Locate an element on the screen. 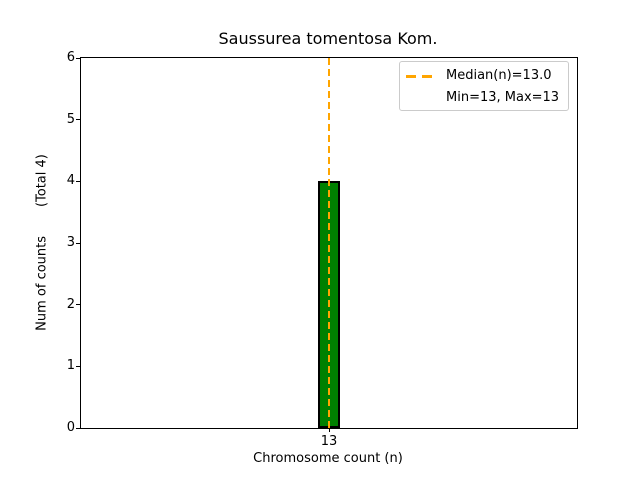  y-tick-label: 2 is located at coordinates (70, 304).